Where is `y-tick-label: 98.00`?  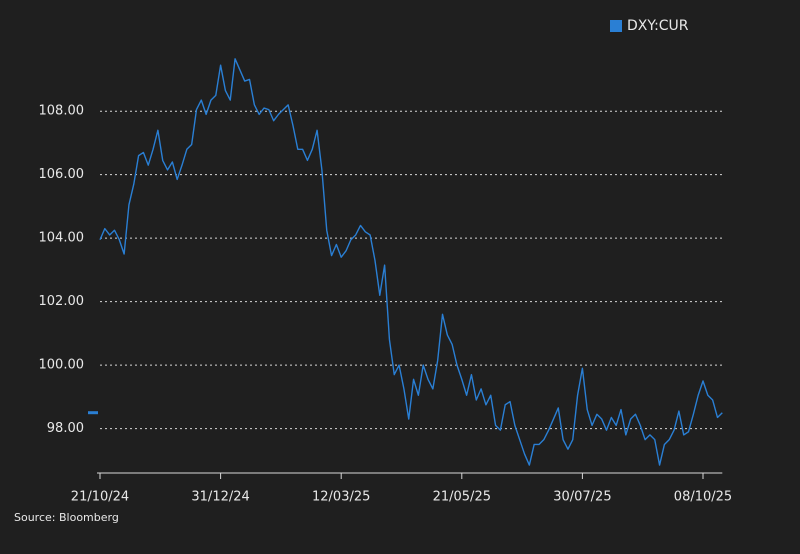 y-tick-label: 98.00 is located at coordinates (65, 428).